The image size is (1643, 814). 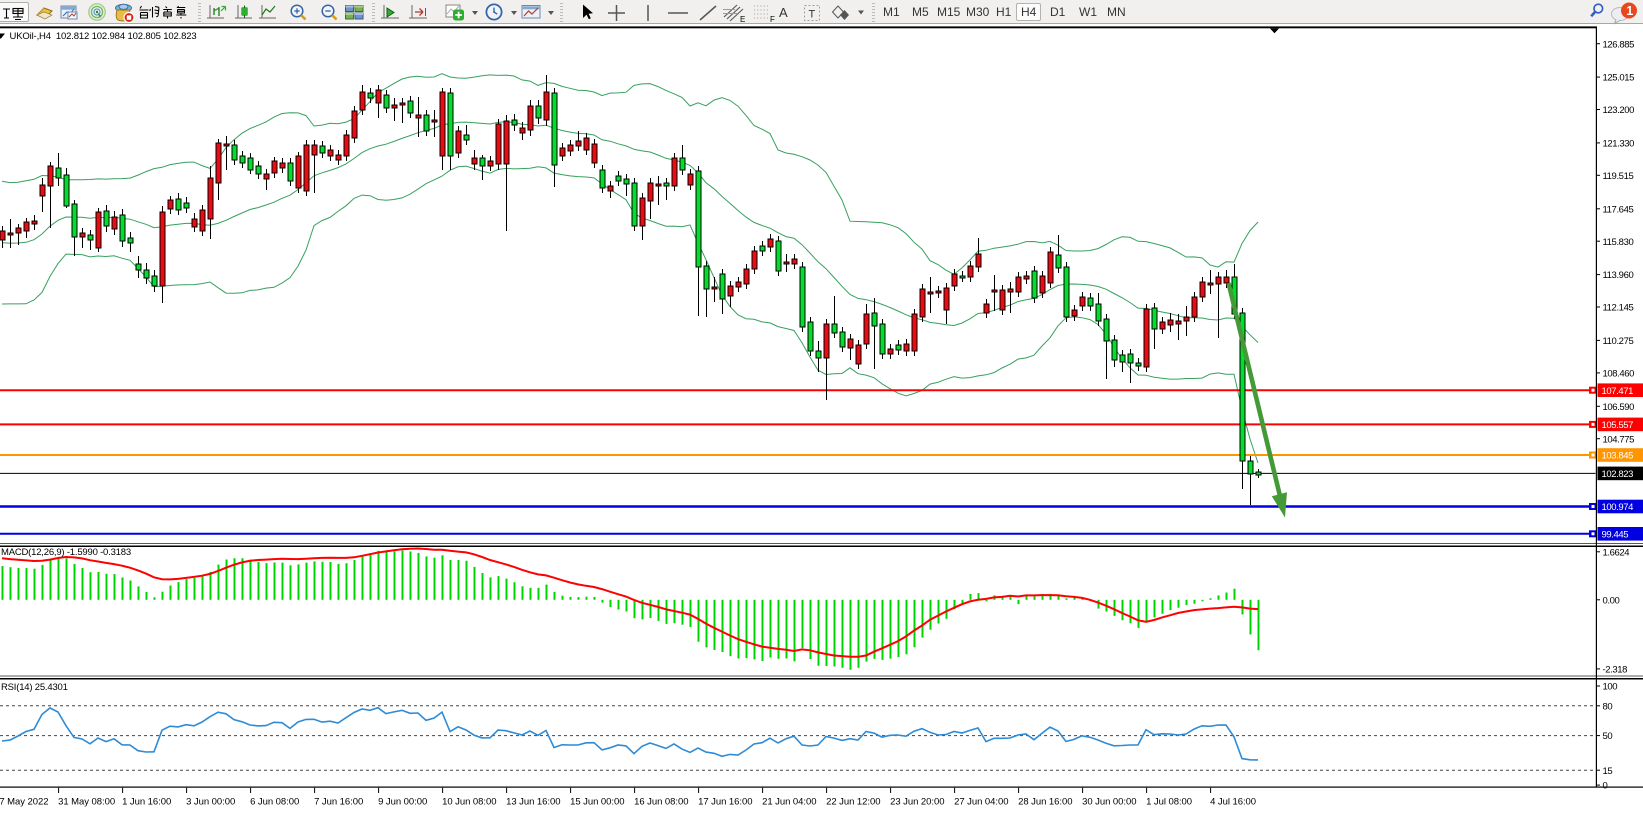 I want to click on svg-text: 7 Jun 16:00, so click(x=338, y=802).